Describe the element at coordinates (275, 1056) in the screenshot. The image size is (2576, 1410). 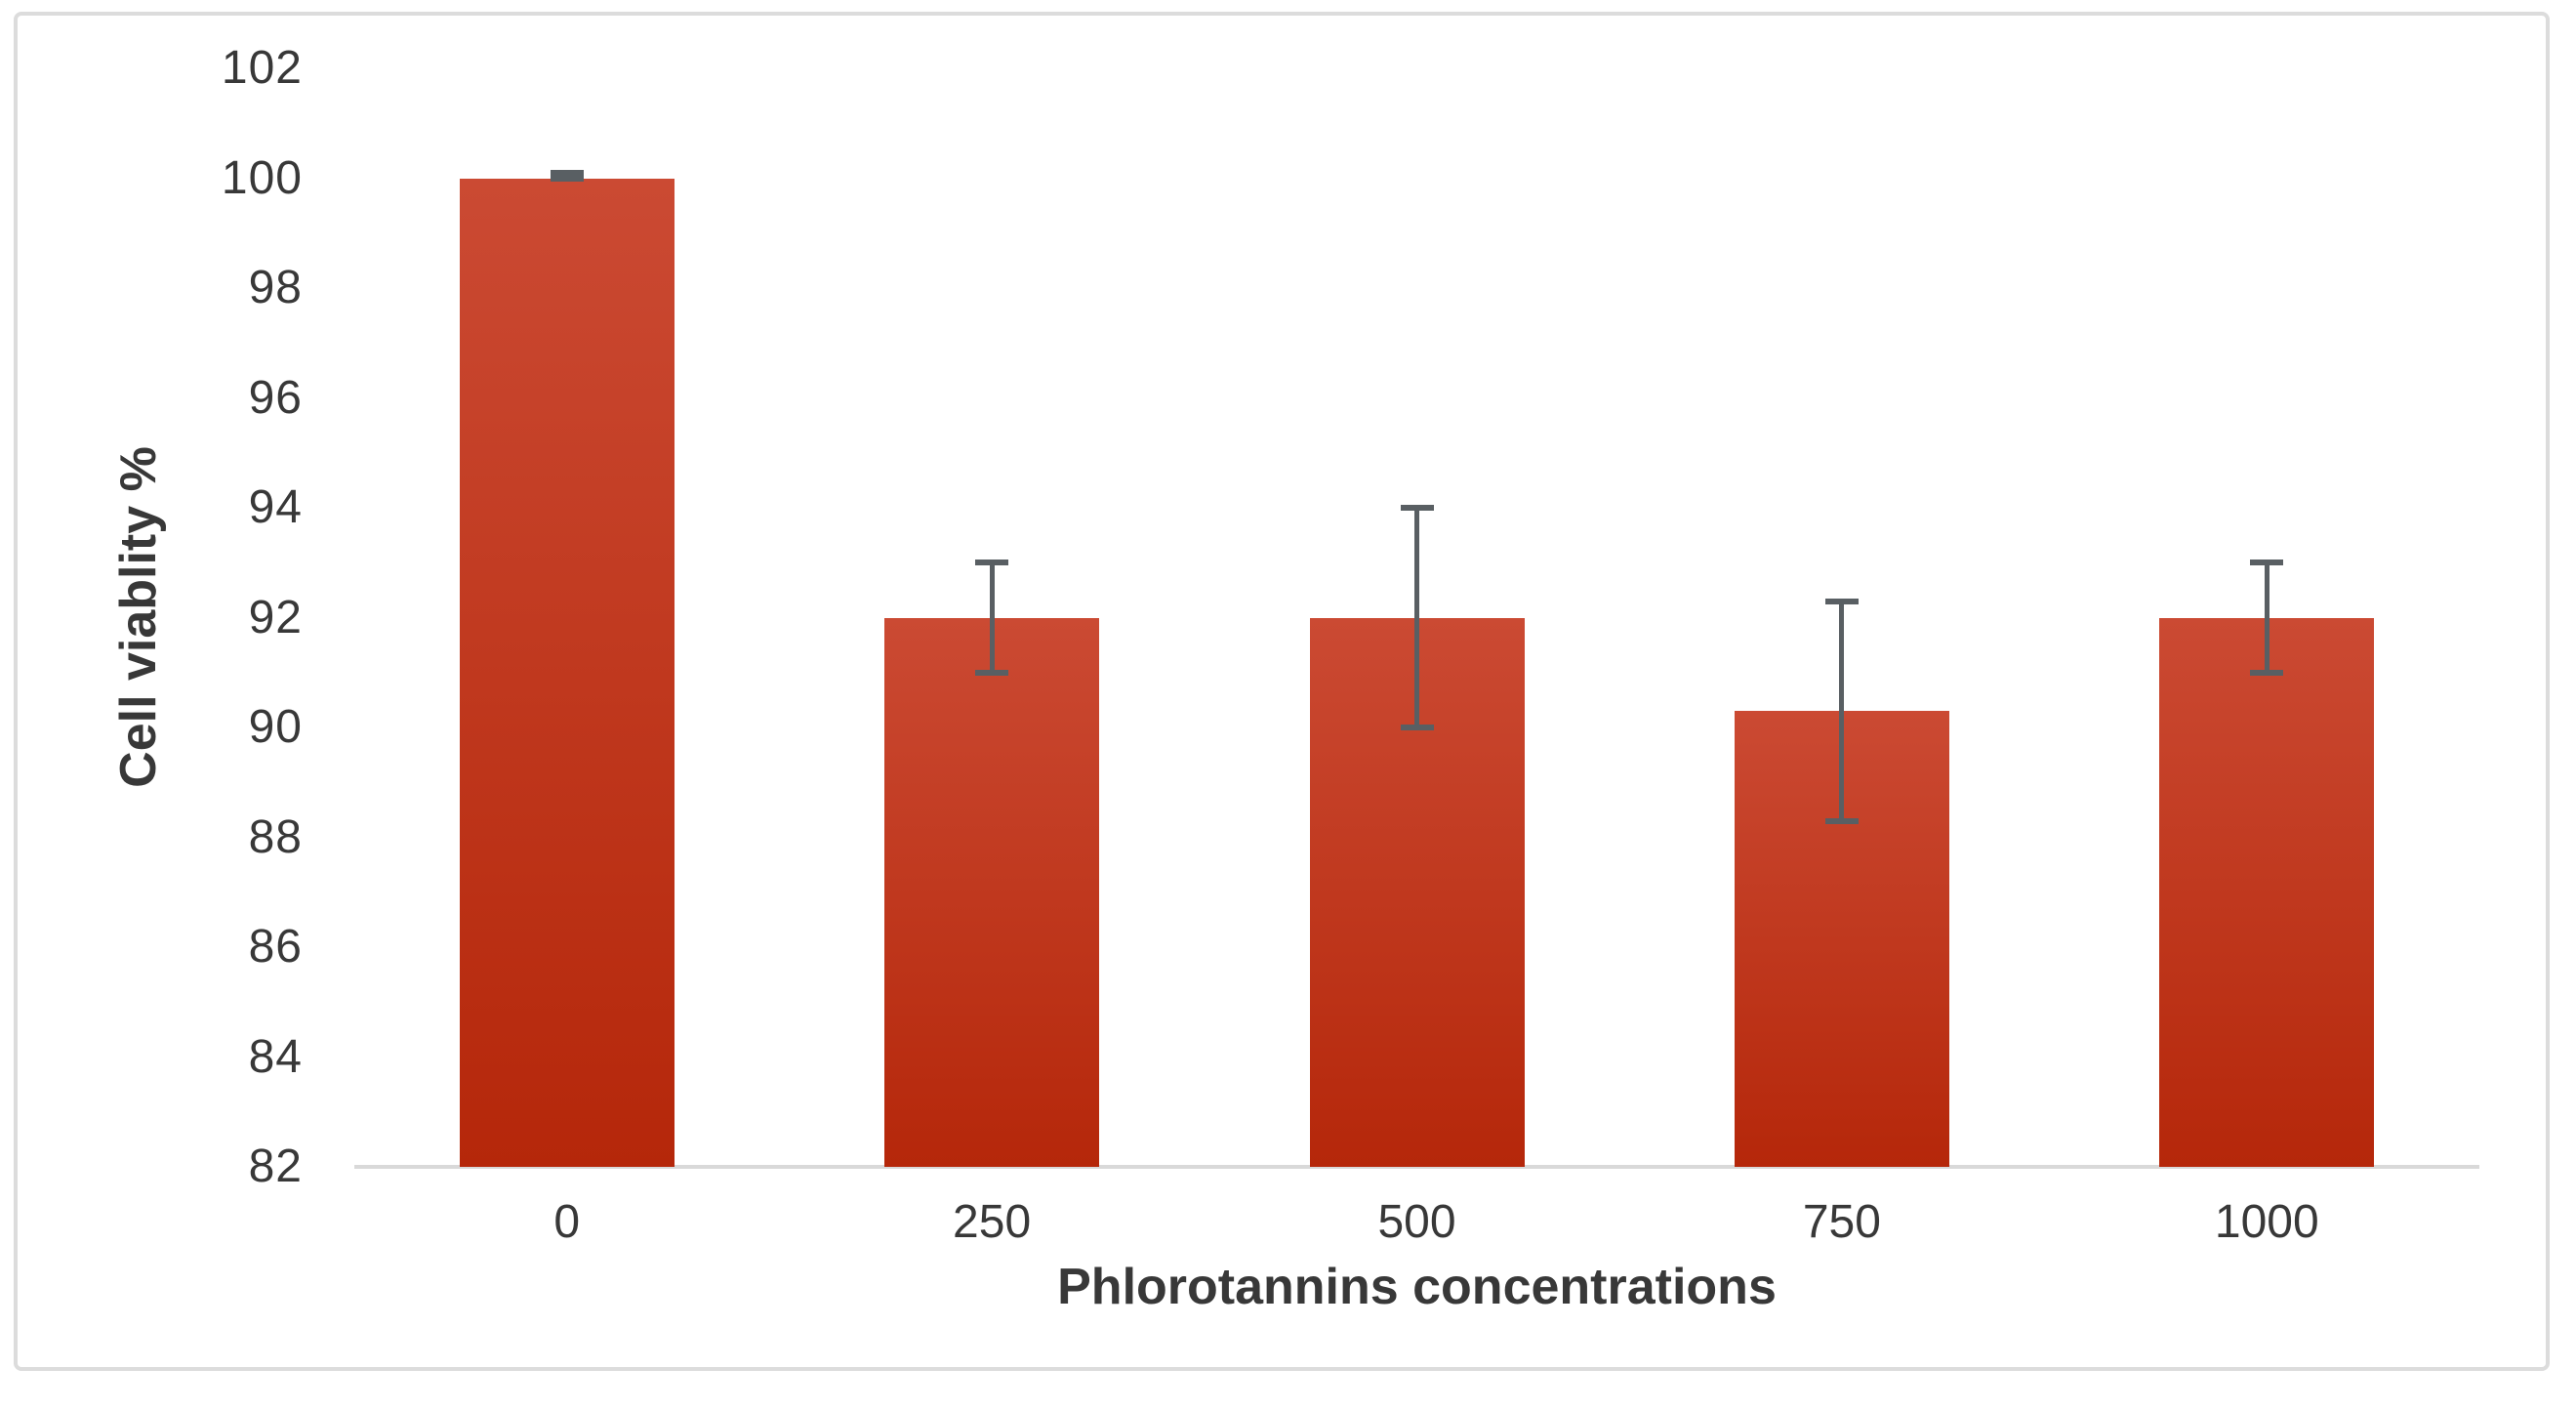
I see `y-tick-label: 84` at that location.